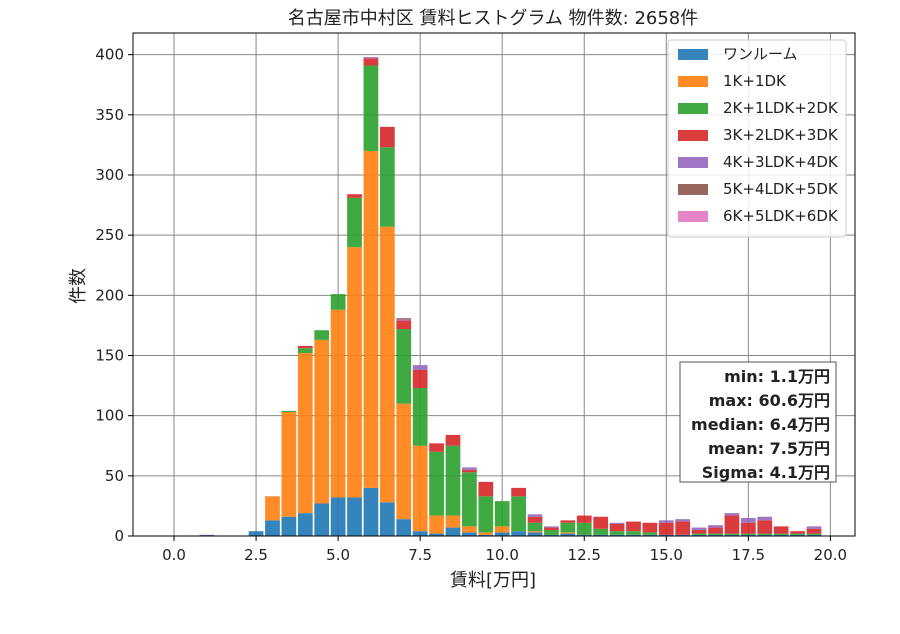 This screenshot has width=900, height=634. What do you see at coordinates (109, 175) in the screenshot?
I see `y-tick-label: 300` at bounding box center [109, 175].